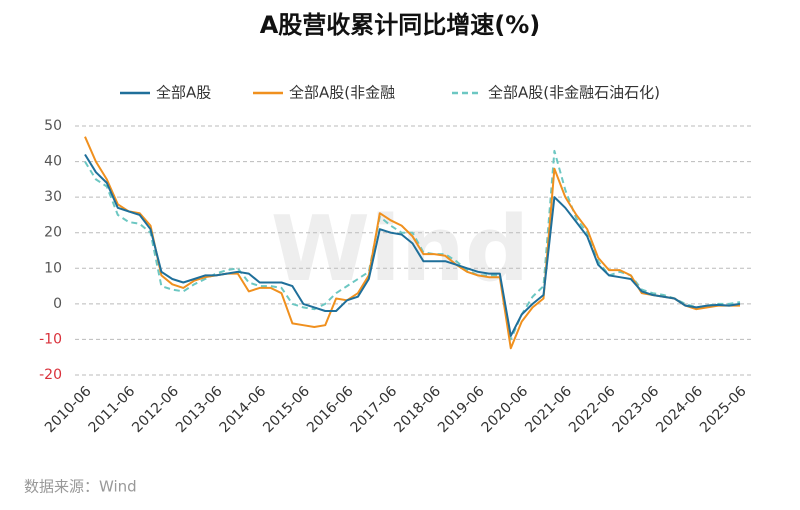 The image size is (800, 510). What do you see at coordinates (53, 197) in the screenshot?
I see `y-tick-label: 30` at bounding box center [53, 197].